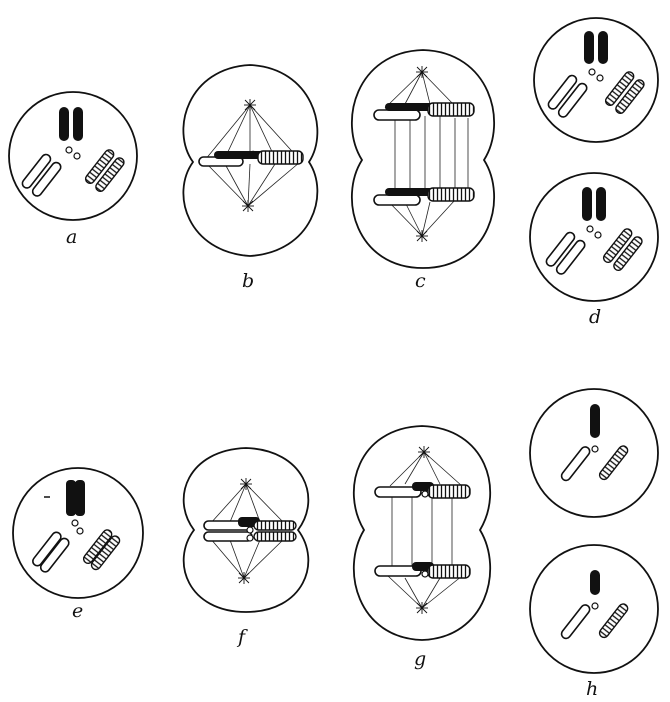 Image resolution: width=670 pixels, height=702 pixels. Describe the element at coordinates (420, 281) in the screenshot. I see `panel-label-c: c` at that location.